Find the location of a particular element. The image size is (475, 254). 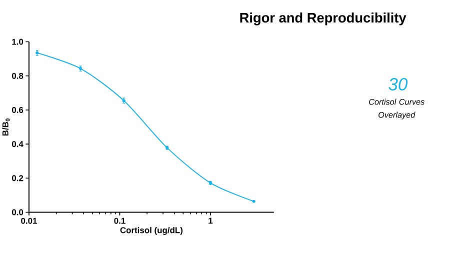

x-tick-label: 1 is located at coordinates (210, 221).